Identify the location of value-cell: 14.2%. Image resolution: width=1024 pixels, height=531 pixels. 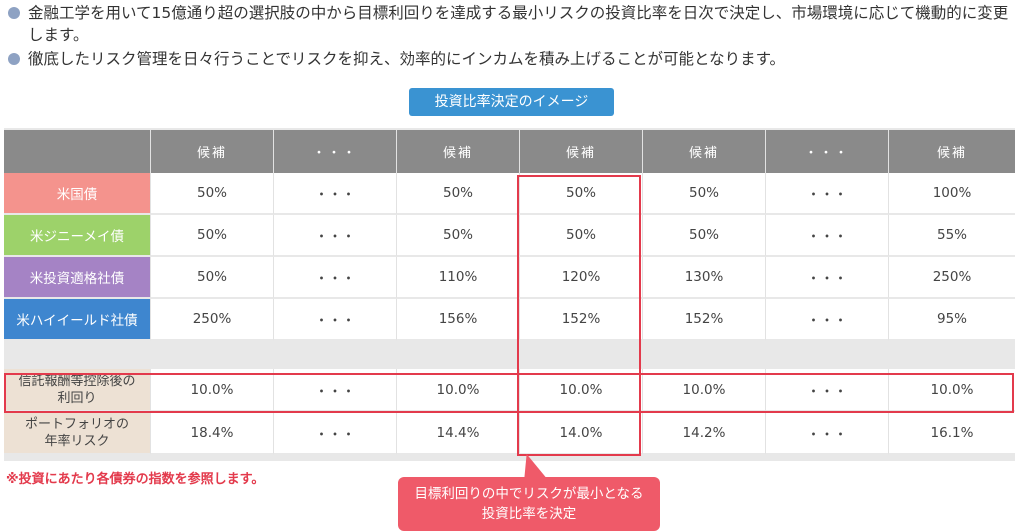
(704, 433).